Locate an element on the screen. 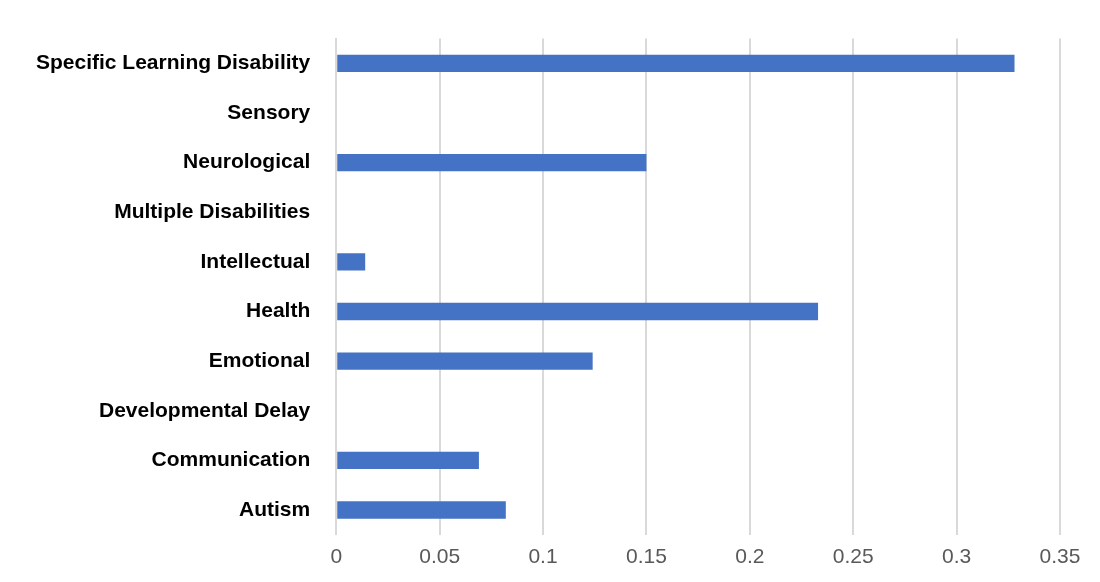 The width and height of the screenshot is (1100, 582). x-tick-label: 0.2 is located at coordinates (750, 556).